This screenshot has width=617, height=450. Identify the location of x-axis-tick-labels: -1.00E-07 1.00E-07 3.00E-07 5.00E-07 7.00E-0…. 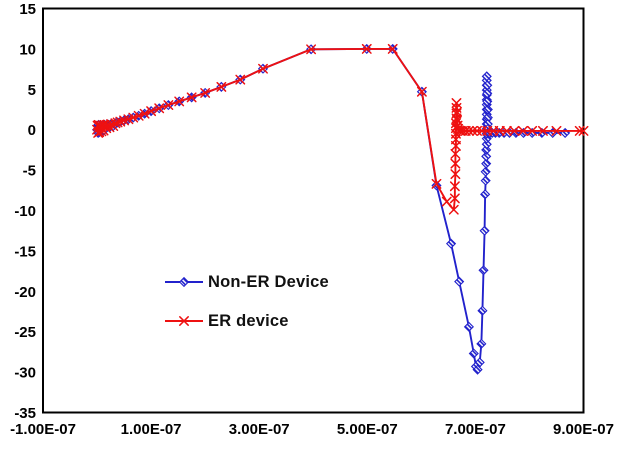
(312, 429).